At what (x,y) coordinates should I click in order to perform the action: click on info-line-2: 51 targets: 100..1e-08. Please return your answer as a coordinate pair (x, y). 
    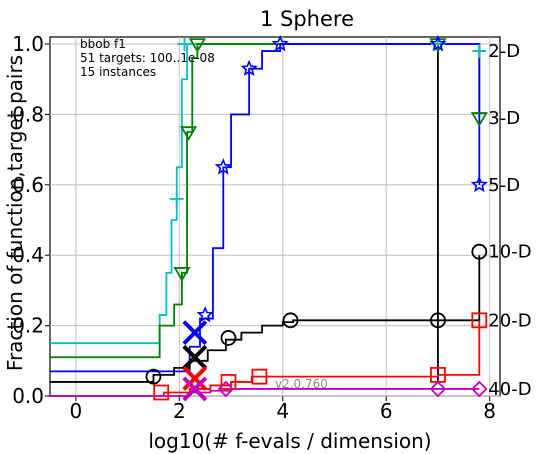
    Looking at the image, I should click on (147, 58).